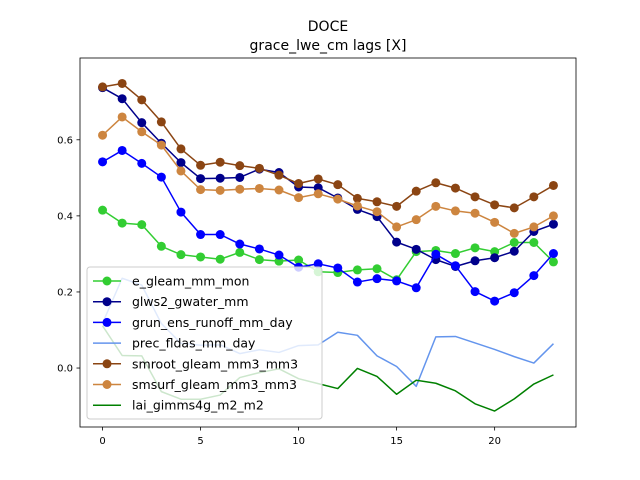  What do you see at coordinates (212, 322) in the screenshot?
I see `legend-label: grun_ens_runoff_mm_day` at bounding box center [212, 322].